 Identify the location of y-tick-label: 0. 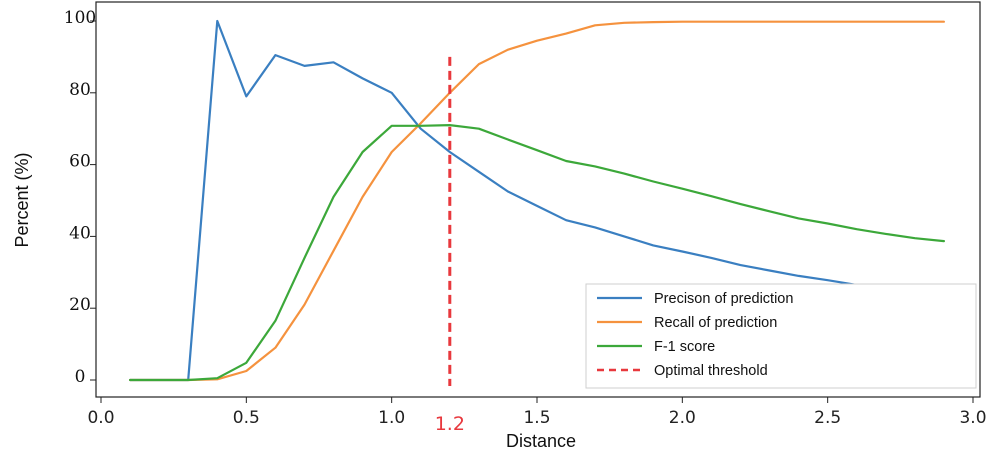
(80, 377).